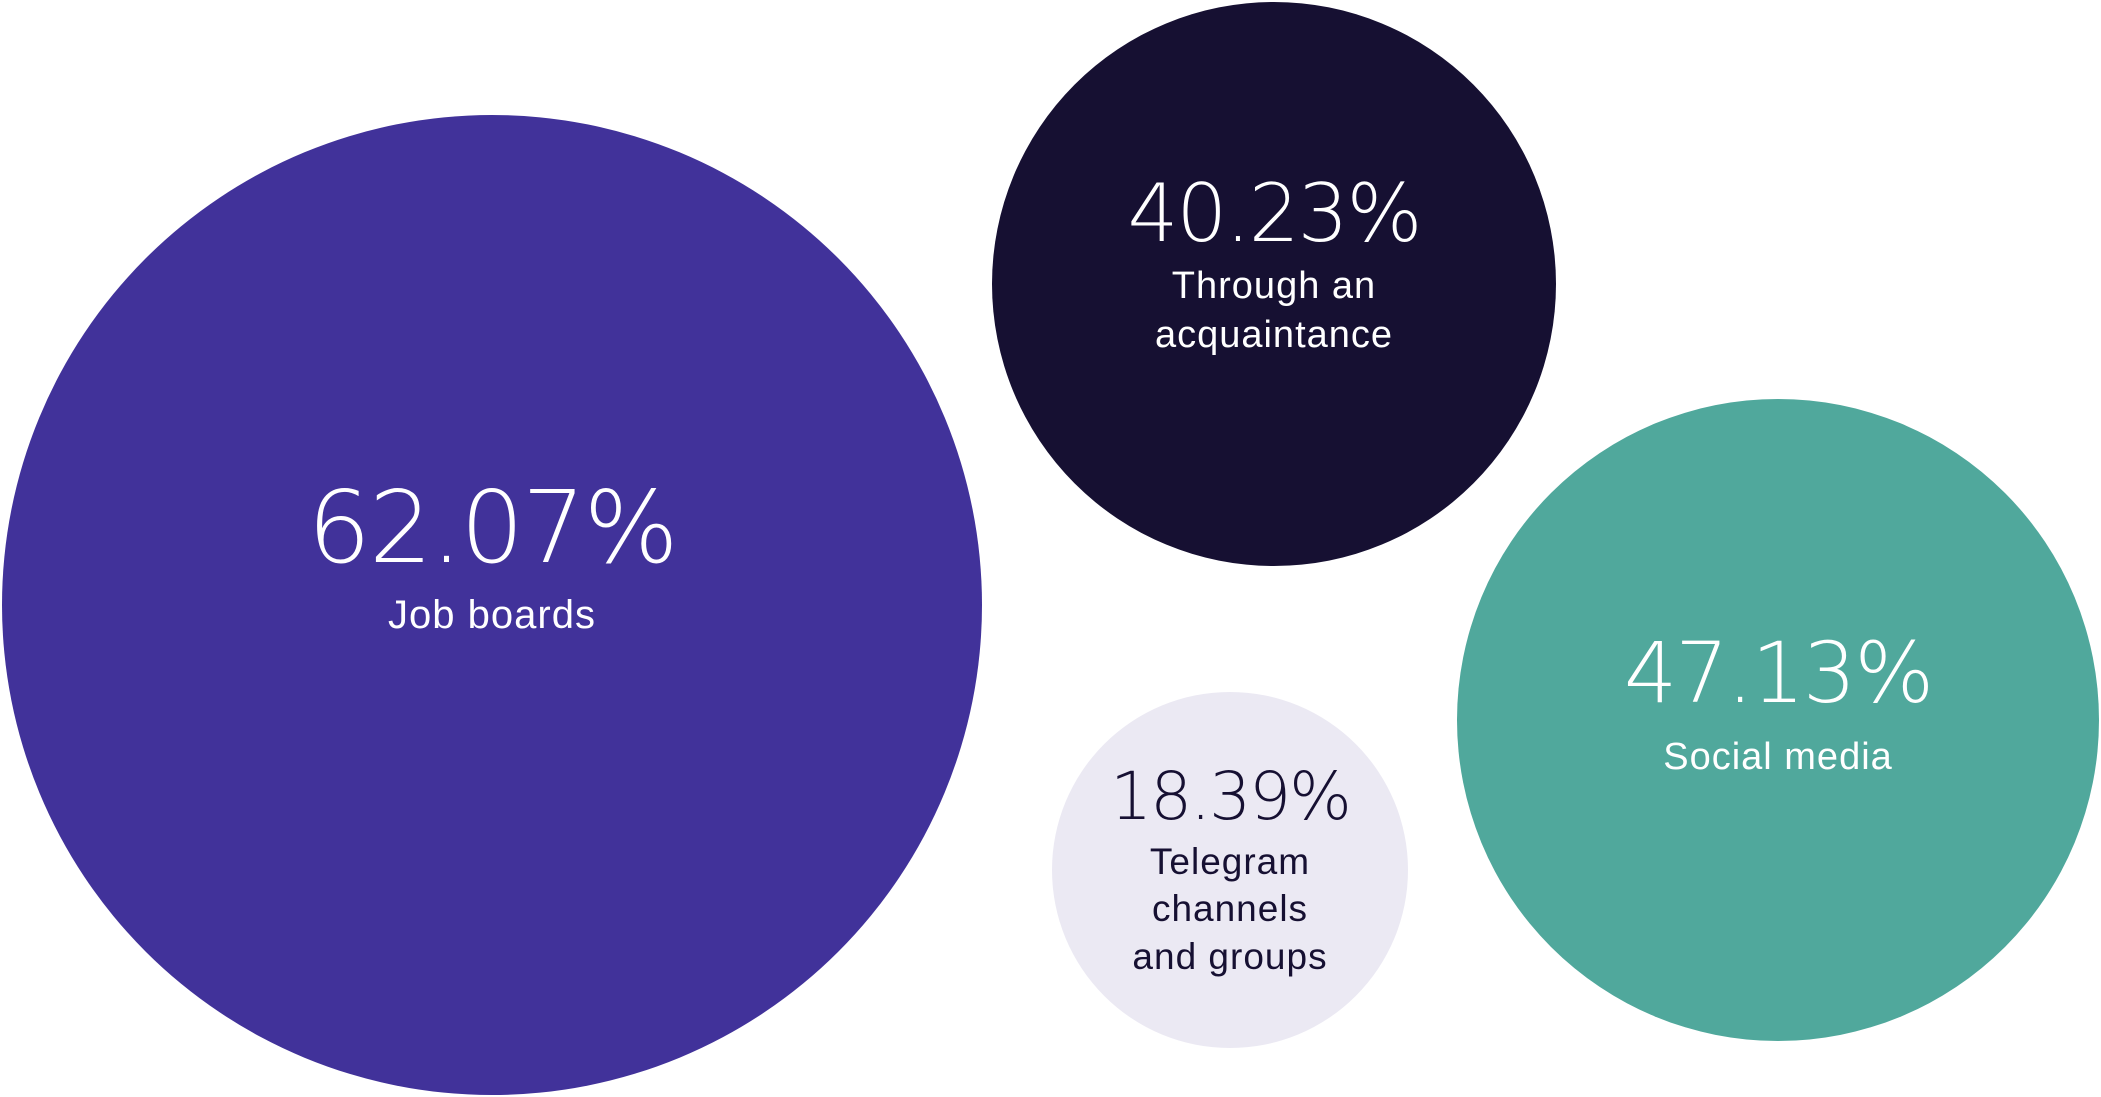  I want to click on bubble-value: 40.23%, so click(1274, 214).